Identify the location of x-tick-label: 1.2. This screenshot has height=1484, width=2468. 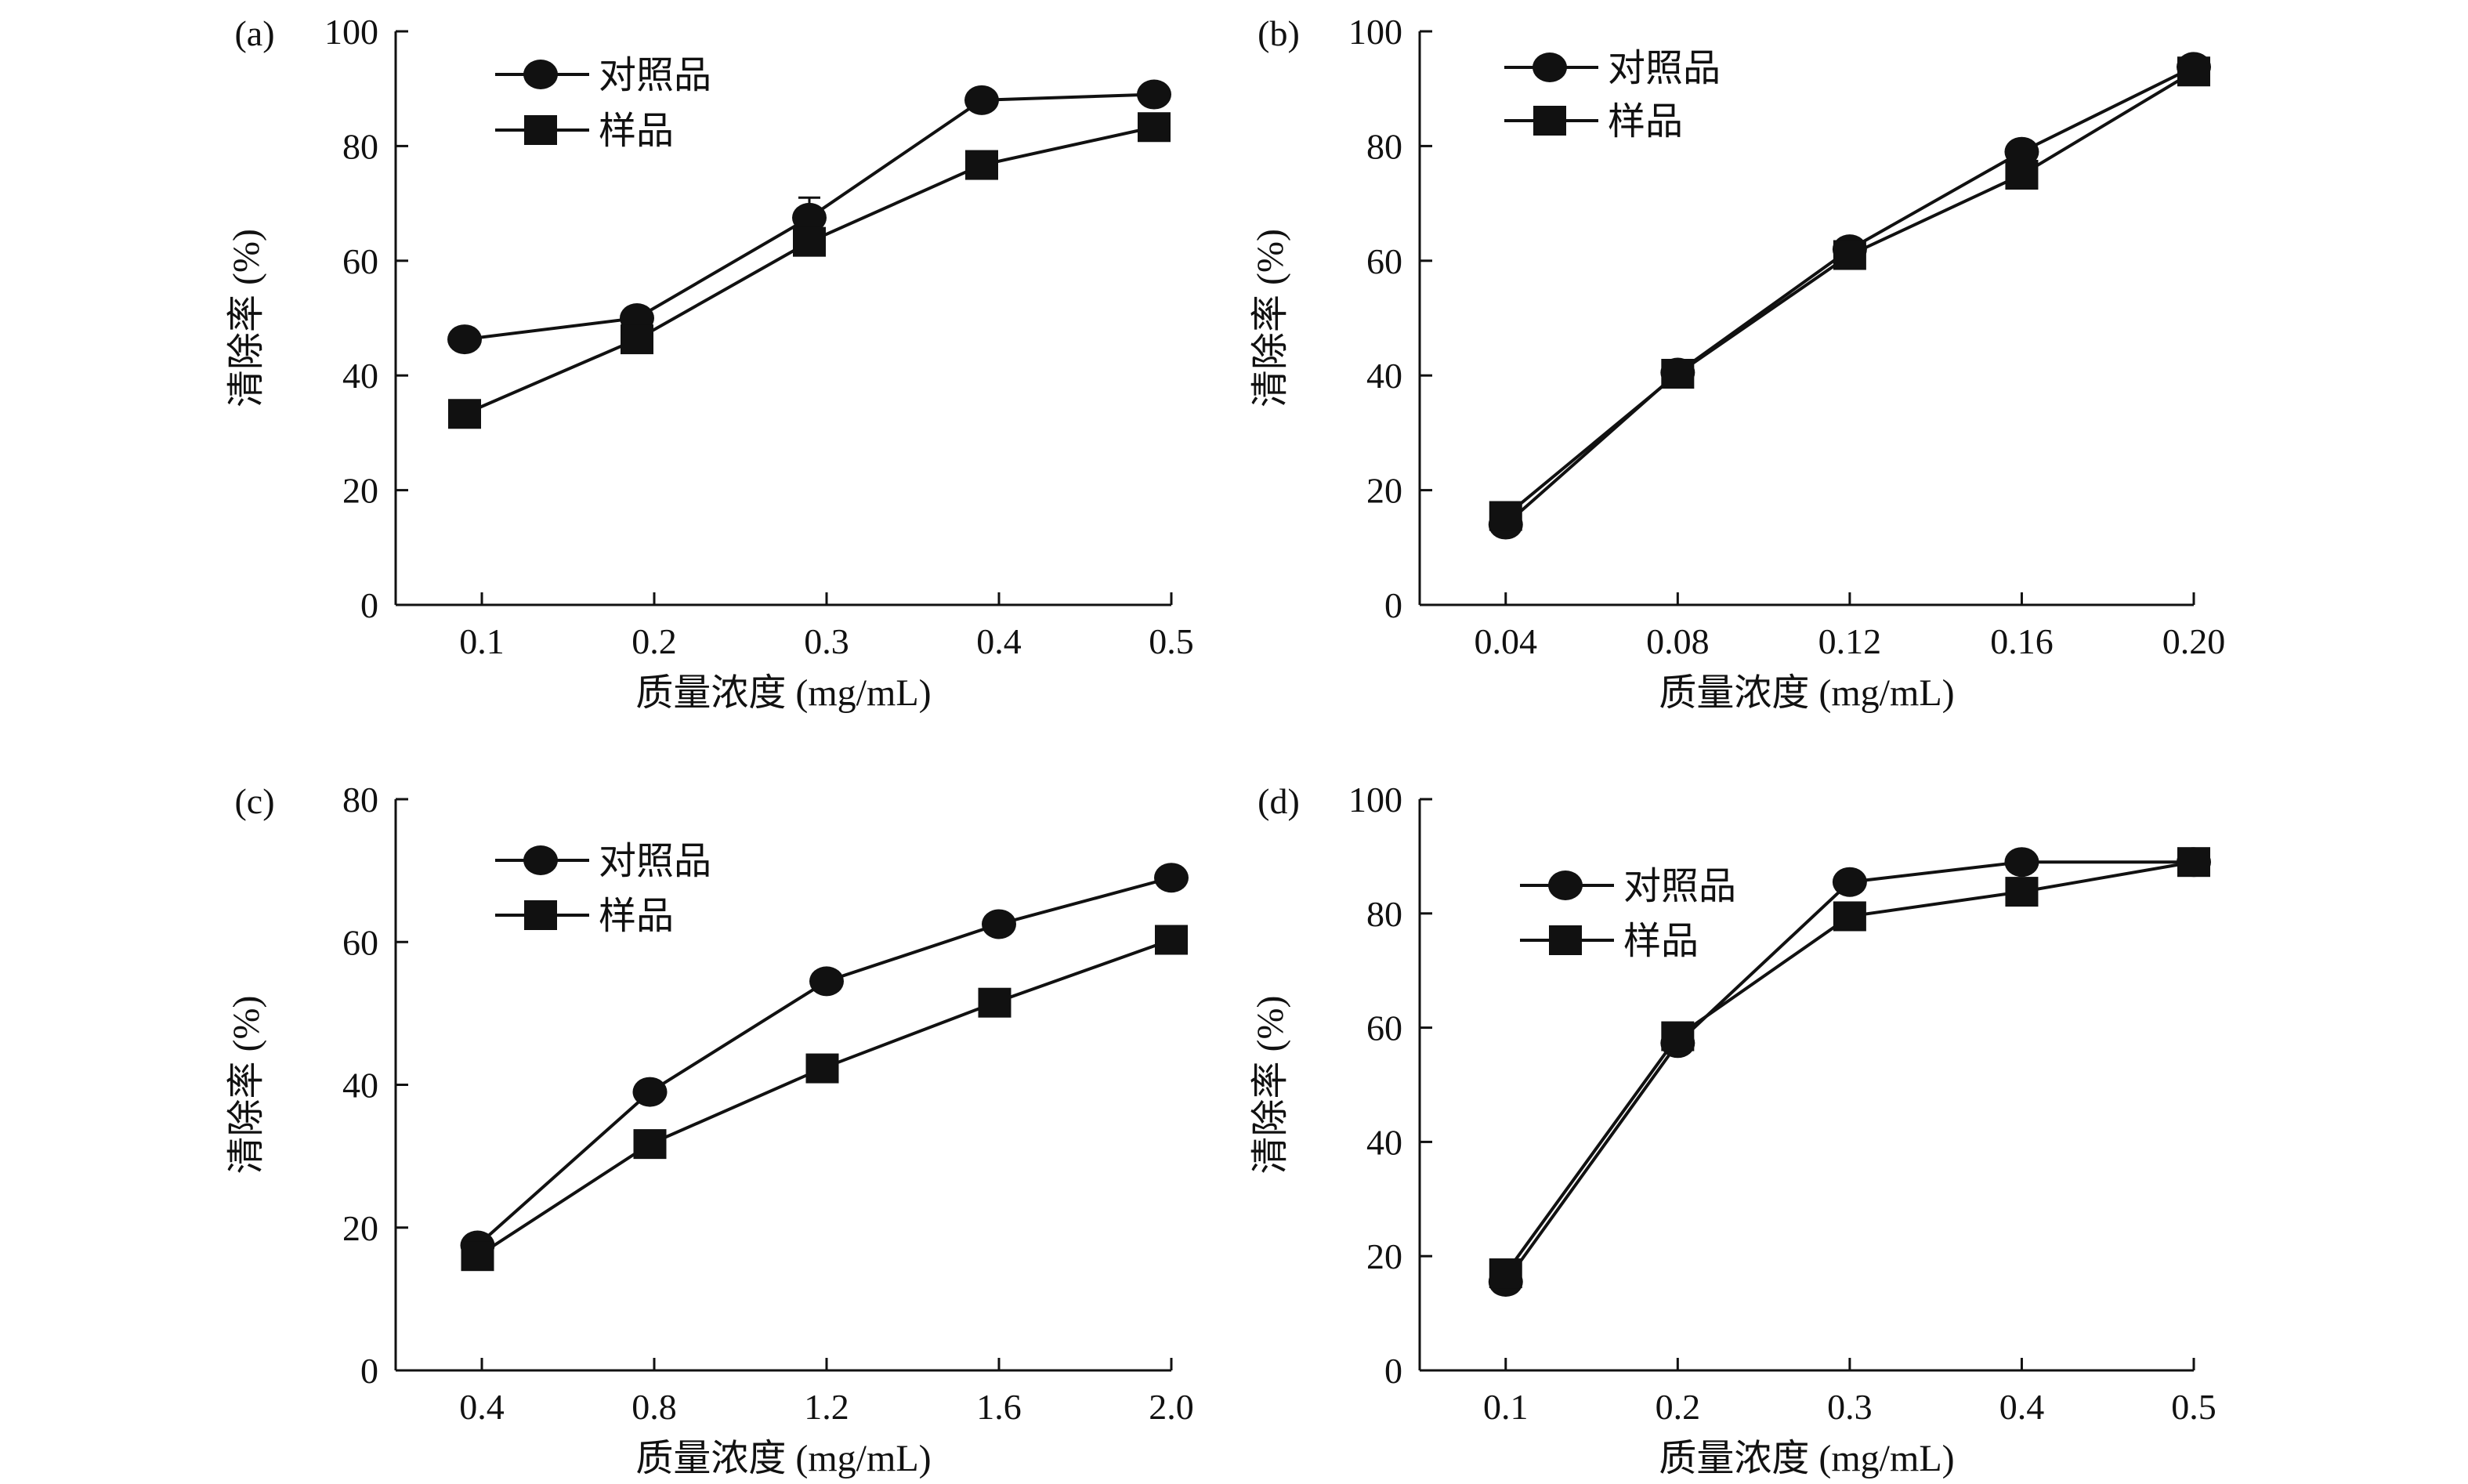
(826, 1407).